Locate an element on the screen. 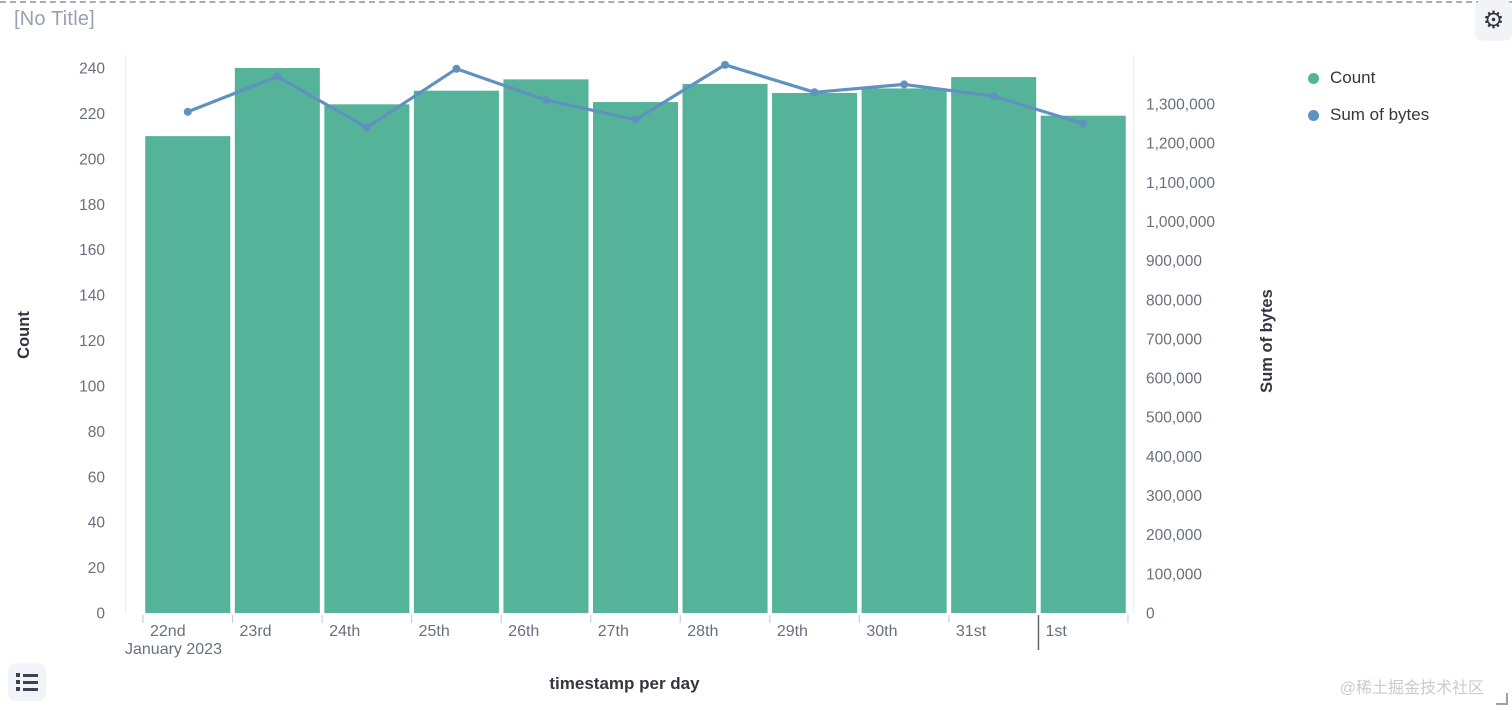 The width and height of the screenshot is (1512, 710). bar-1st is located at coordinates (1083, 364).